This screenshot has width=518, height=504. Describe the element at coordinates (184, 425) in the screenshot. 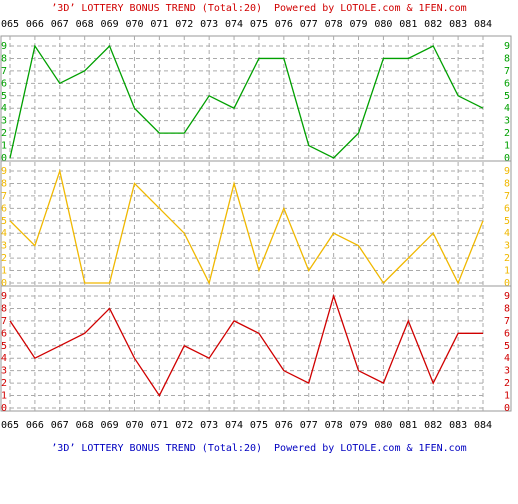

I see `x-tick-label: 072` at that location.